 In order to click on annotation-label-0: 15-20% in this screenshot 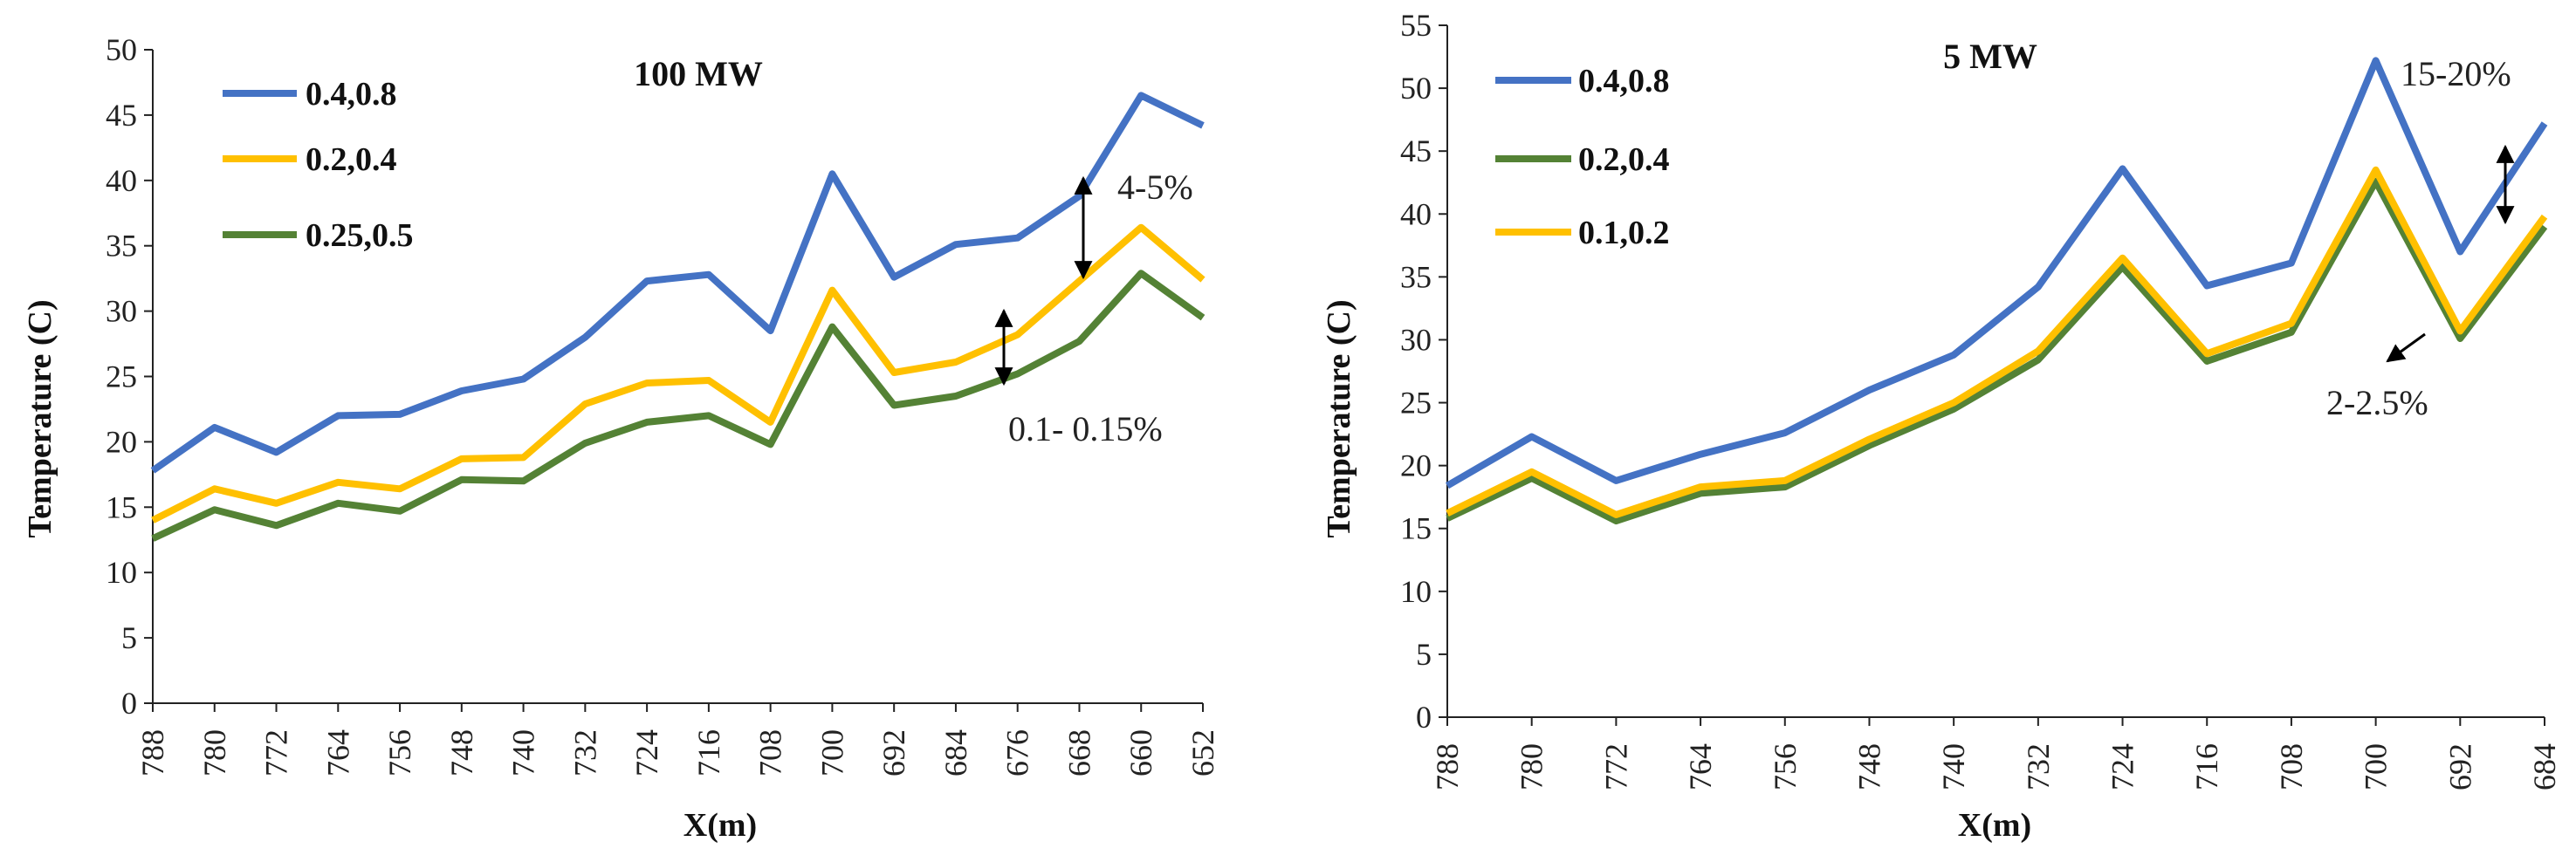, I will do `click(2456, 73)`.